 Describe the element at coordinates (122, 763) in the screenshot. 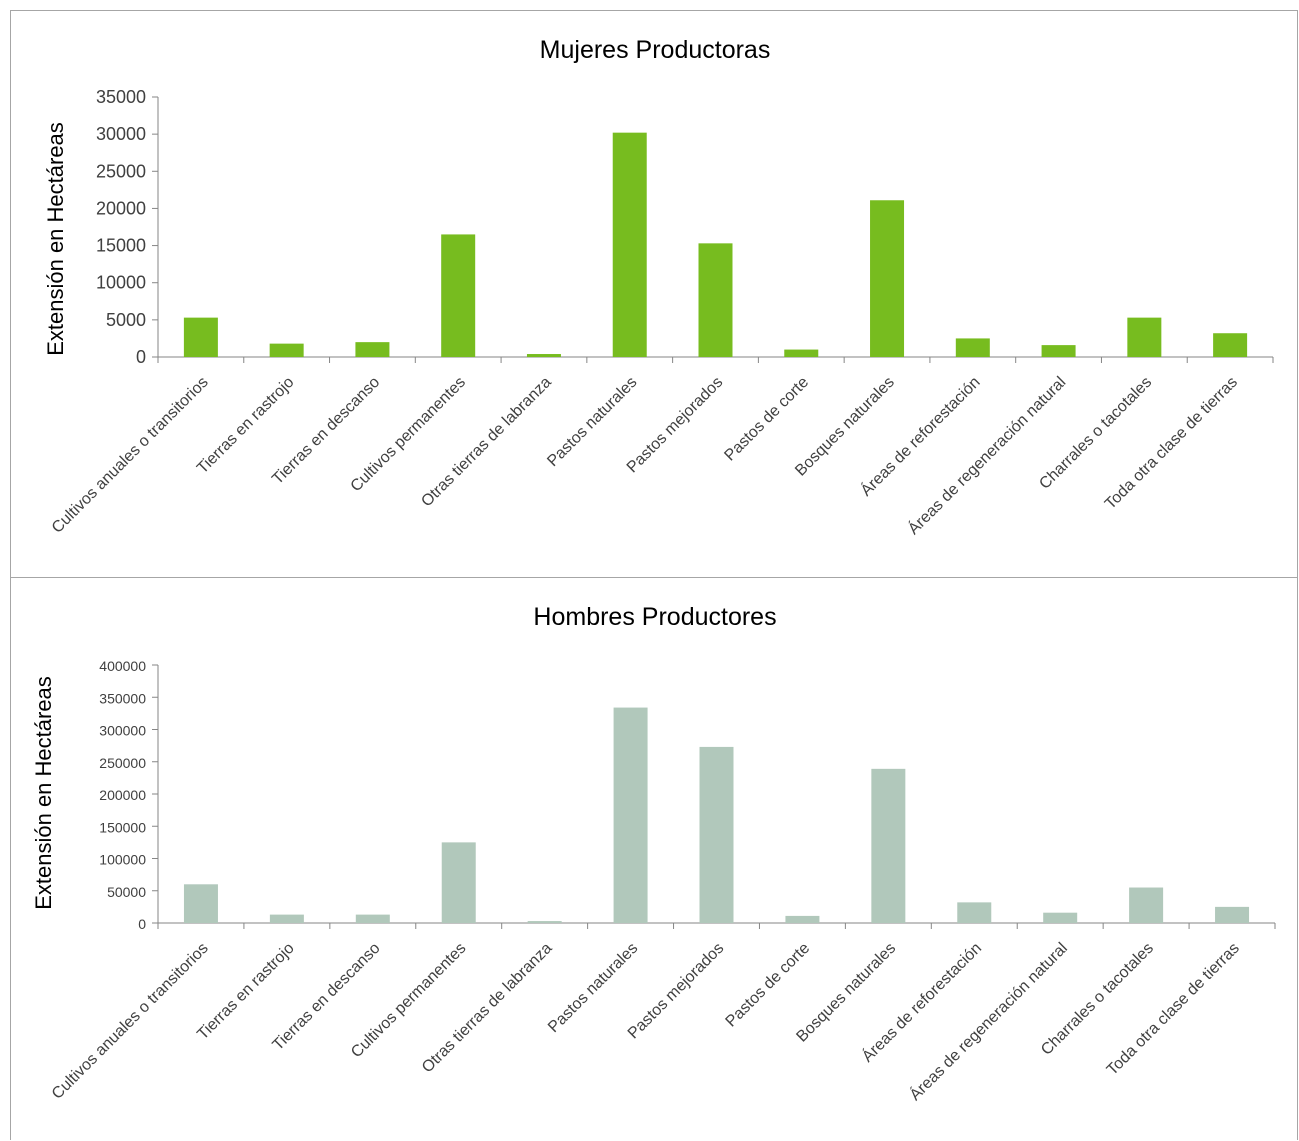

I see `y-tick-label: 250000` at that location.